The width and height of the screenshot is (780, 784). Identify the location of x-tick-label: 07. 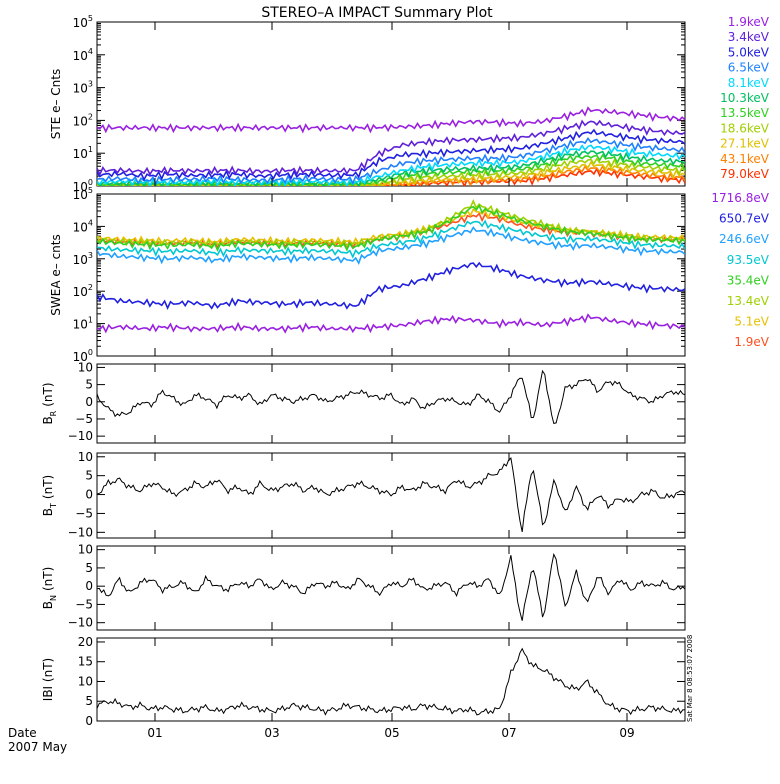
(508, 733).